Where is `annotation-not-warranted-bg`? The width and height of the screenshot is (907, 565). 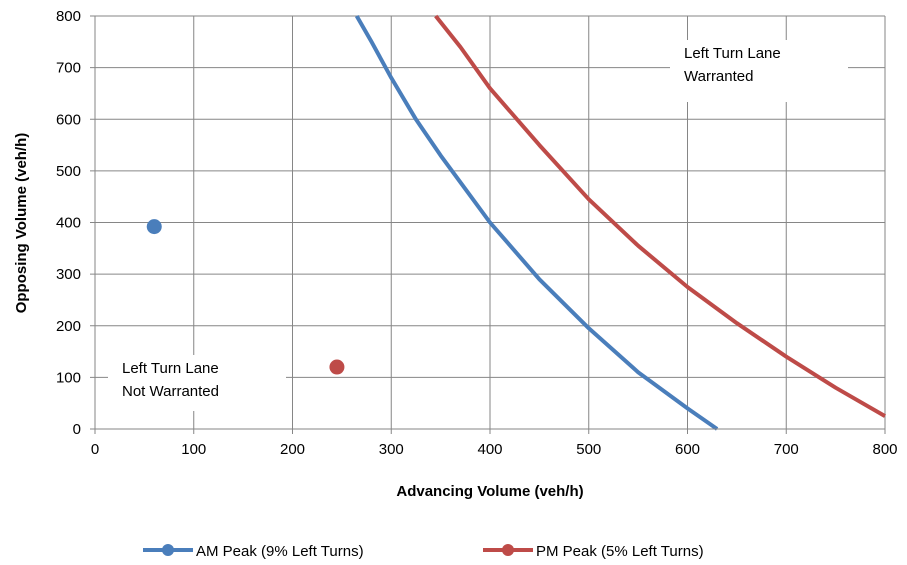 annotation-not-warranted-bg is located at coordinates (197, 383).